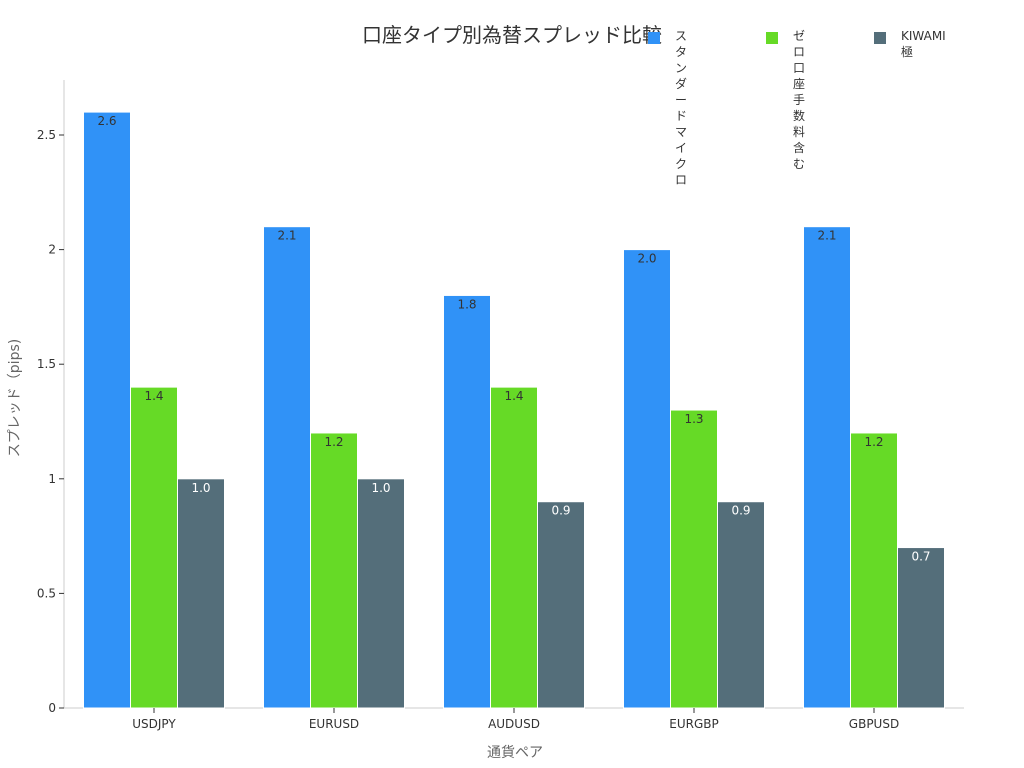  What do you see at coordinates (106, 121) in the screenshot?
I see `data-label: 2.6` at bounding box center [106, 121].